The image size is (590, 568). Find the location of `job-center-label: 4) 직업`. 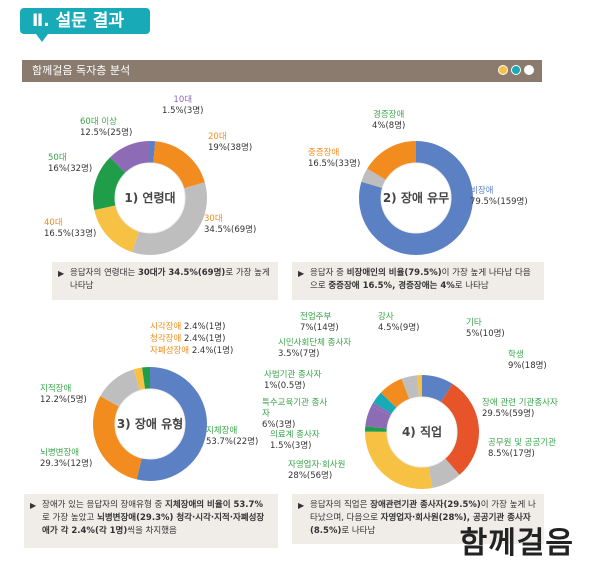

job-center-label: 4) 직업 is located at coordinates (422, 431).